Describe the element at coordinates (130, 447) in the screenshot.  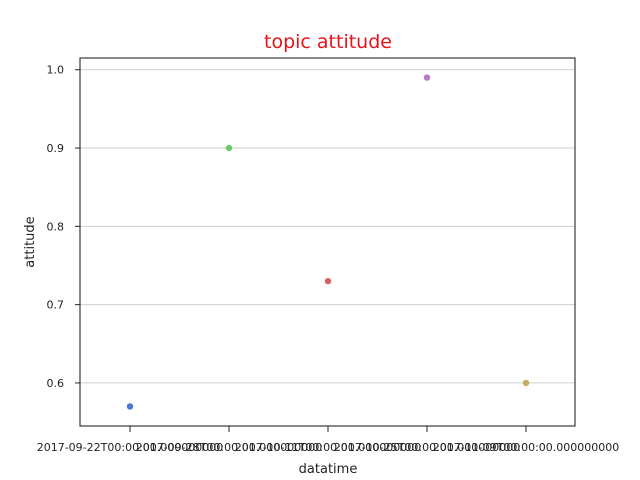
I see `x-tick-label: 2017-09-22T00:00:00.000000000` at that location.